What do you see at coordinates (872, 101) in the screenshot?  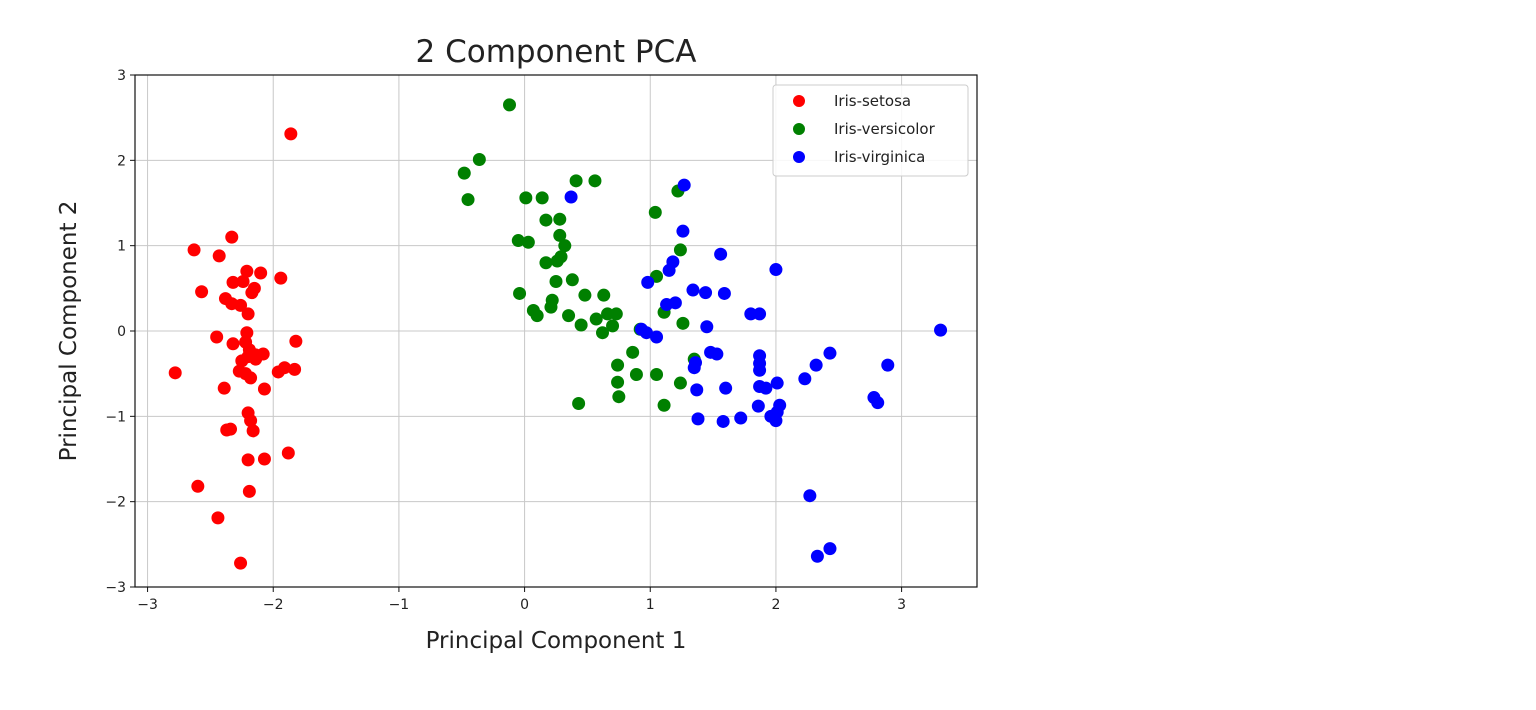 I see `legend-label-setosa: Iris-setosa` at bounding box center [872, 101].